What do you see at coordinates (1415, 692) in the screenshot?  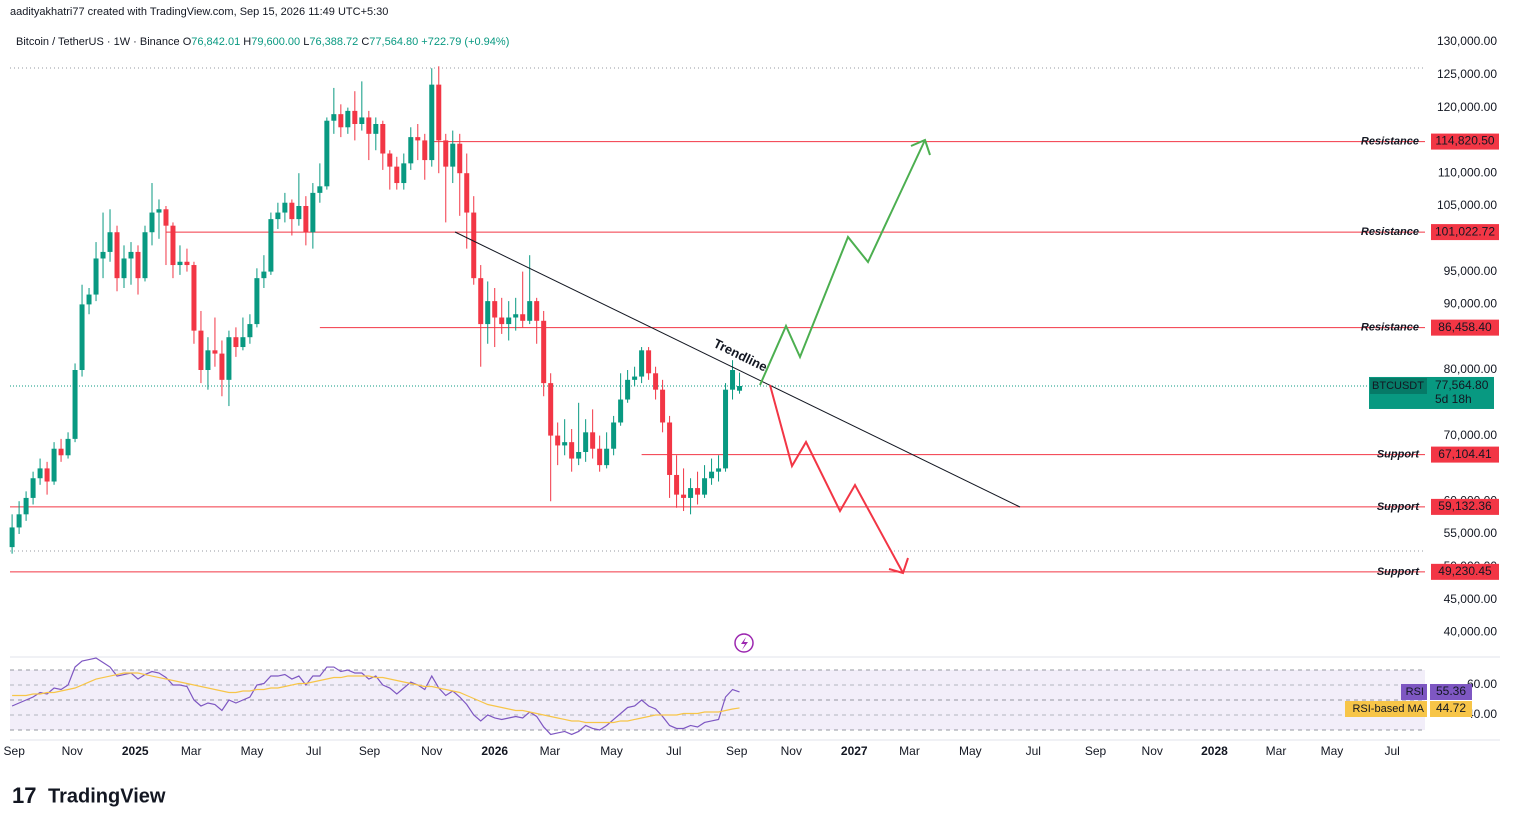 I see `legend-entry: RSI` at bounding box center [1415, 692].